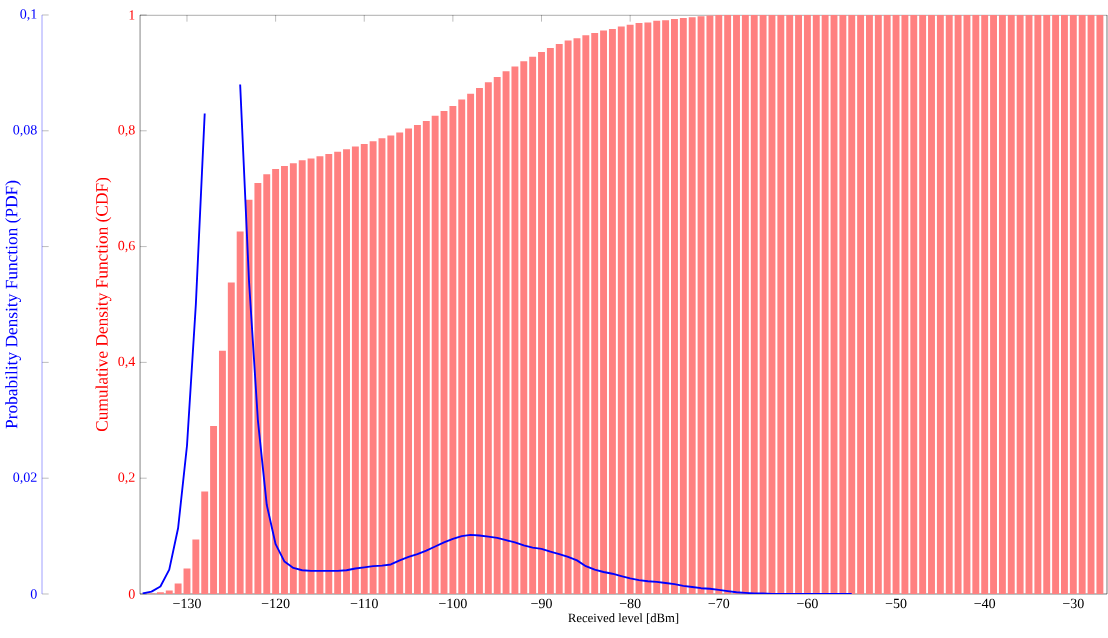 This screenshot has width=1108, height=638. Describe the element at coordinates (131, 594) in the screenshot. I see `y-tick-label: 0` at that location.